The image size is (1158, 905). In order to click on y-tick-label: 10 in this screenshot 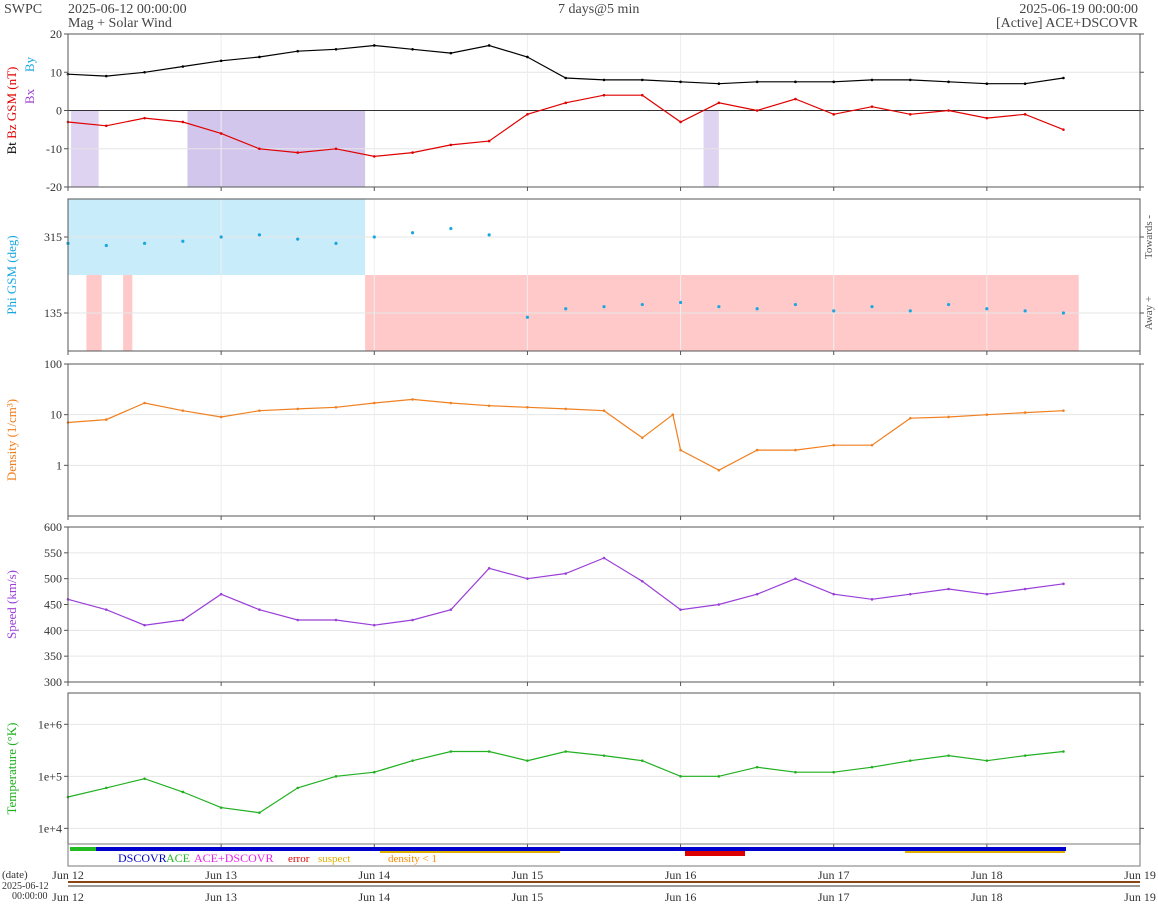, I will do `click(56, 72)`.